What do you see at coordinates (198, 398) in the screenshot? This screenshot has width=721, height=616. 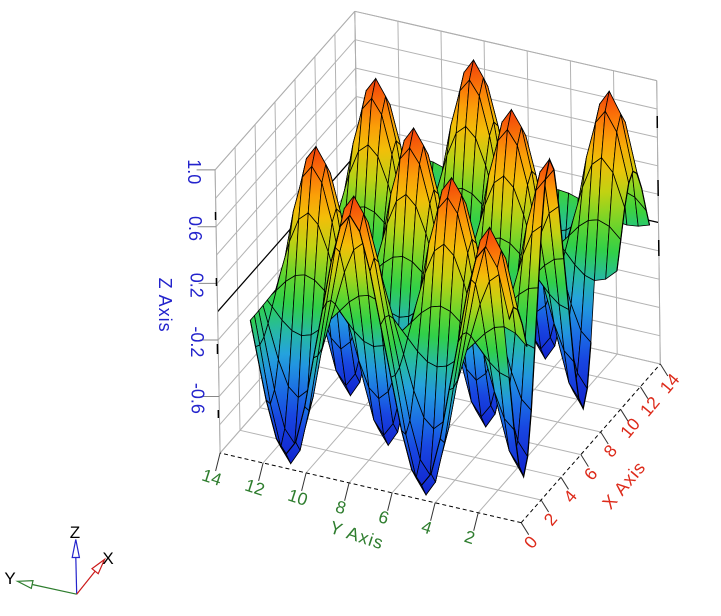 I see `svg-text: -0.6` at bounding box center [198, 398].